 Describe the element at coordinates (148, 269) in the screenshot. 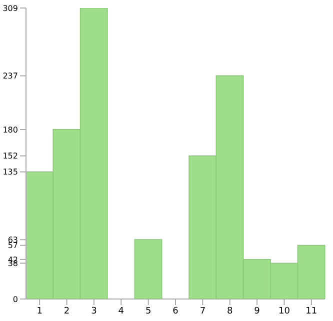

I see `bar` at that location.